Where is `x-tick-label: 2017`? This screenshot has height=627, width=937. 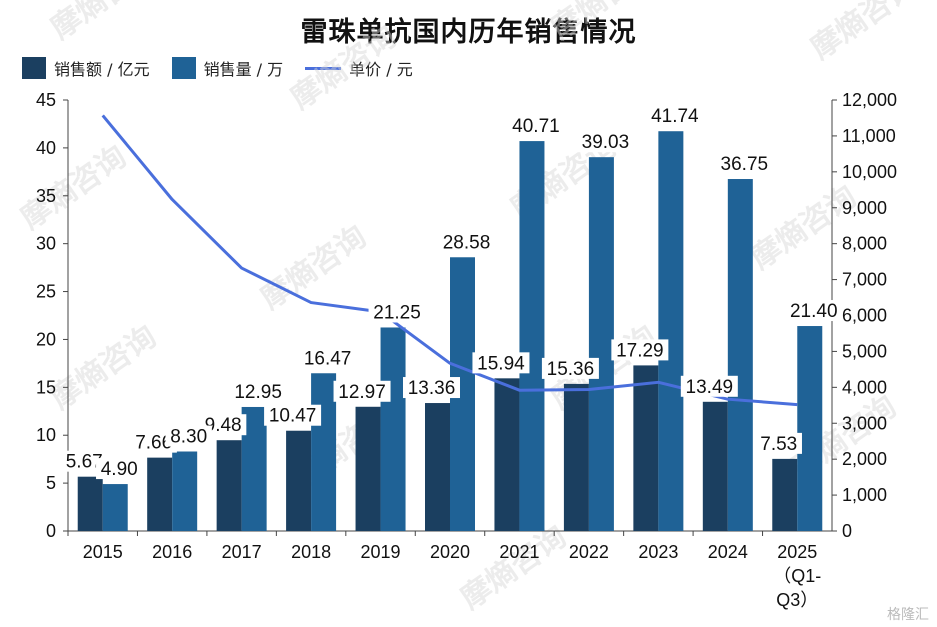
x-tick-label: 2017 is located at coordinates (242, 552).